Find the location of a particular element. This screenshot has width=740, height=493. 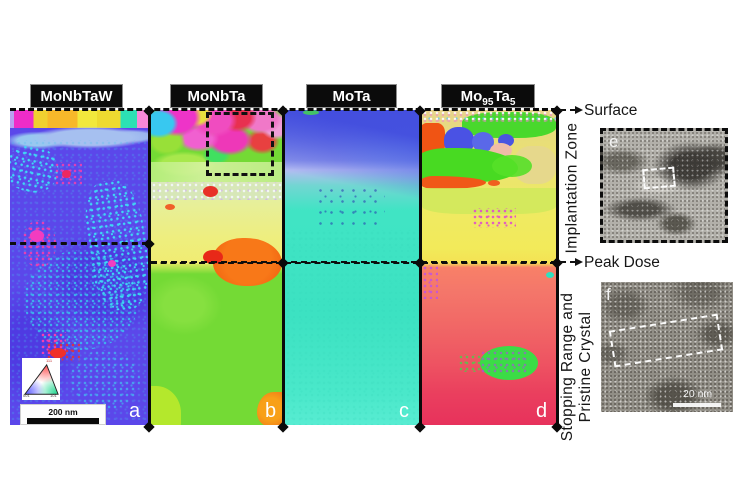

scale-bar-20nm-label: 20 nm is located at coordinates (698, 394).